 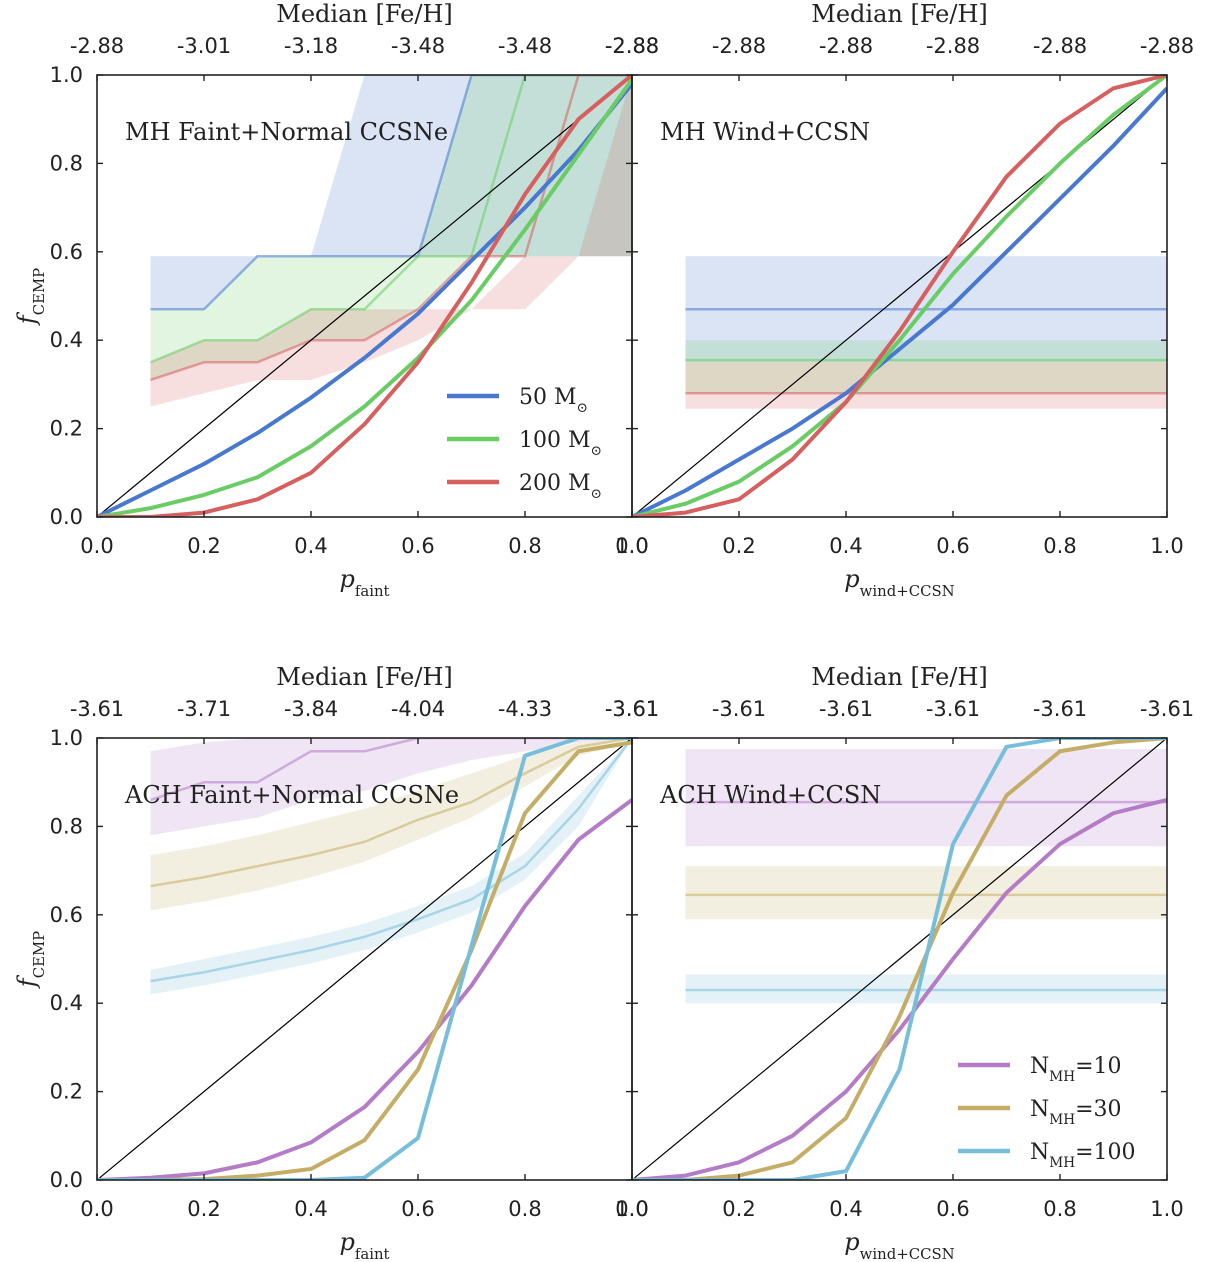 What do you see at coordinates (204, 46) in the screenshot?
I see `top-tick-label: -3.01` at bounding box center [204, 46].